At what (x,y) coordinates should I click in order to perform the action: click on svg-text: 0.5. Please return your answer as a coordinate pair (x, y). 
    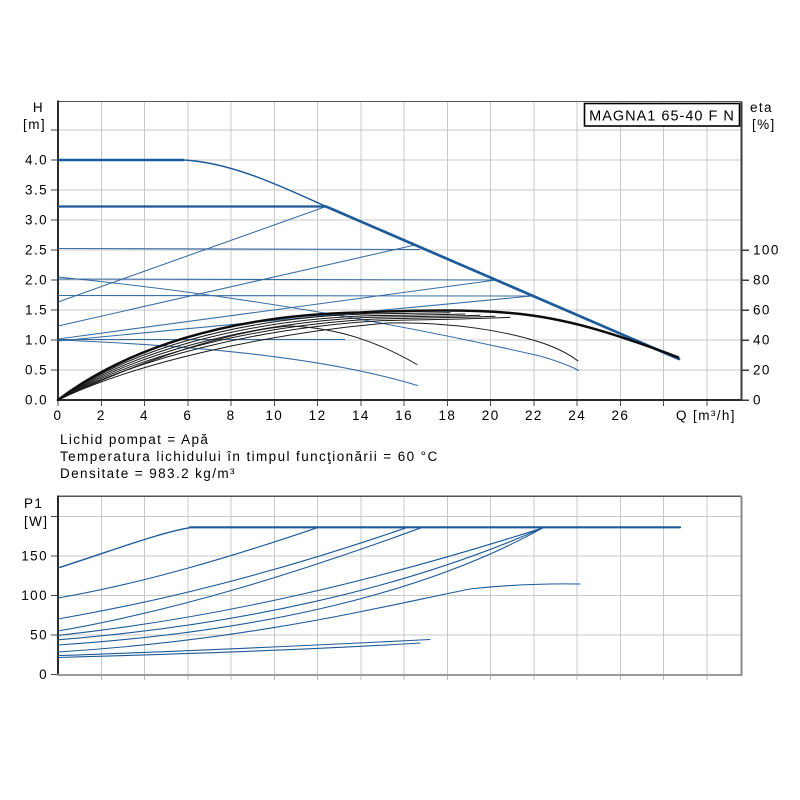
    Looking at the image, I should click on (36, 370).